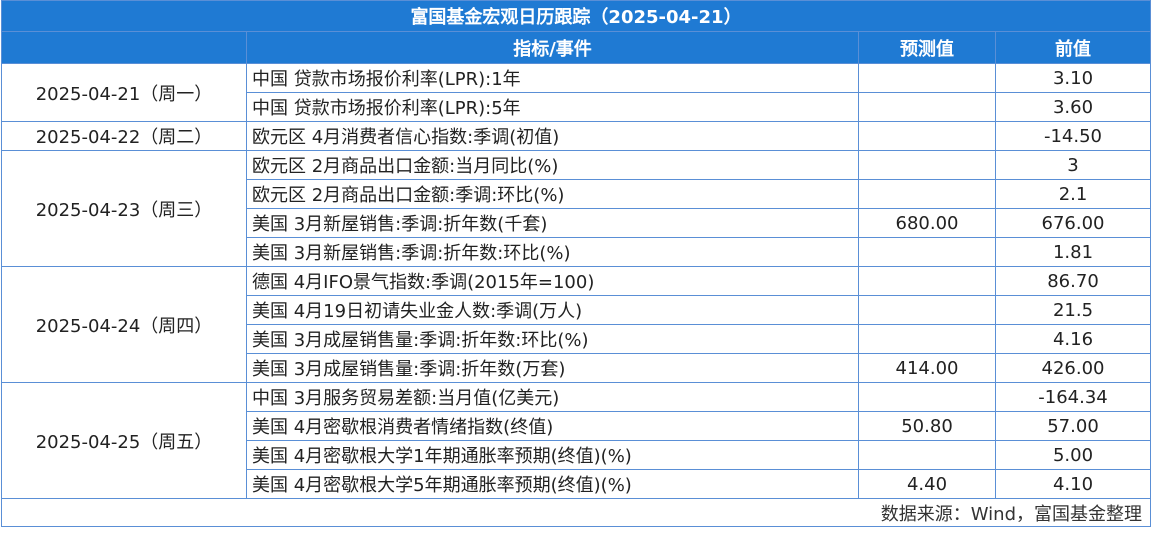 Image resolution: width=1151 pixels, height=549 pixels. Describe the element at coordinates (1072, 310) in the screenshot. I see `previous-cell: 21.5` at that location.